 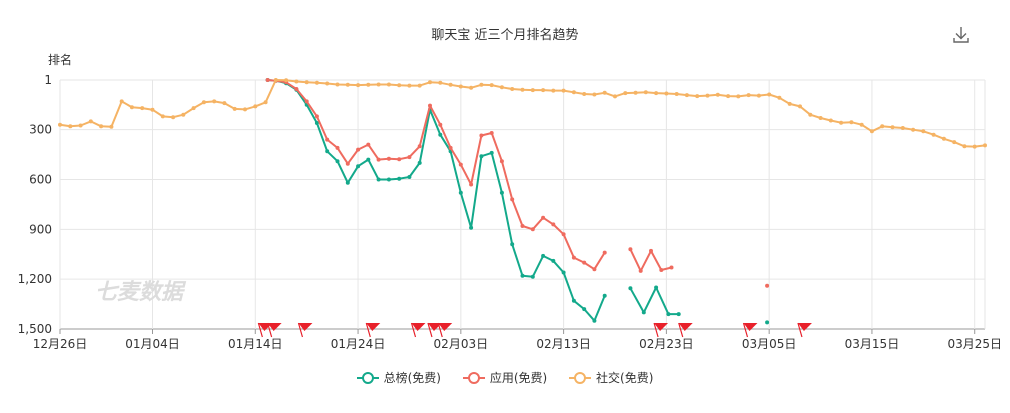 I want to click on legend-item-total-free: 总榜(免费), so click(x=398, y=377).